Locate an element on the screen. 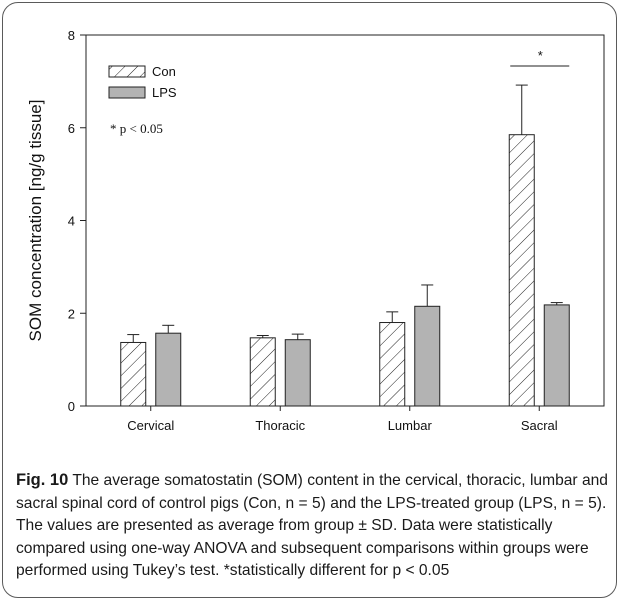 The image size is (625, 605). significance-star: * is located at coordinates (540, 55).